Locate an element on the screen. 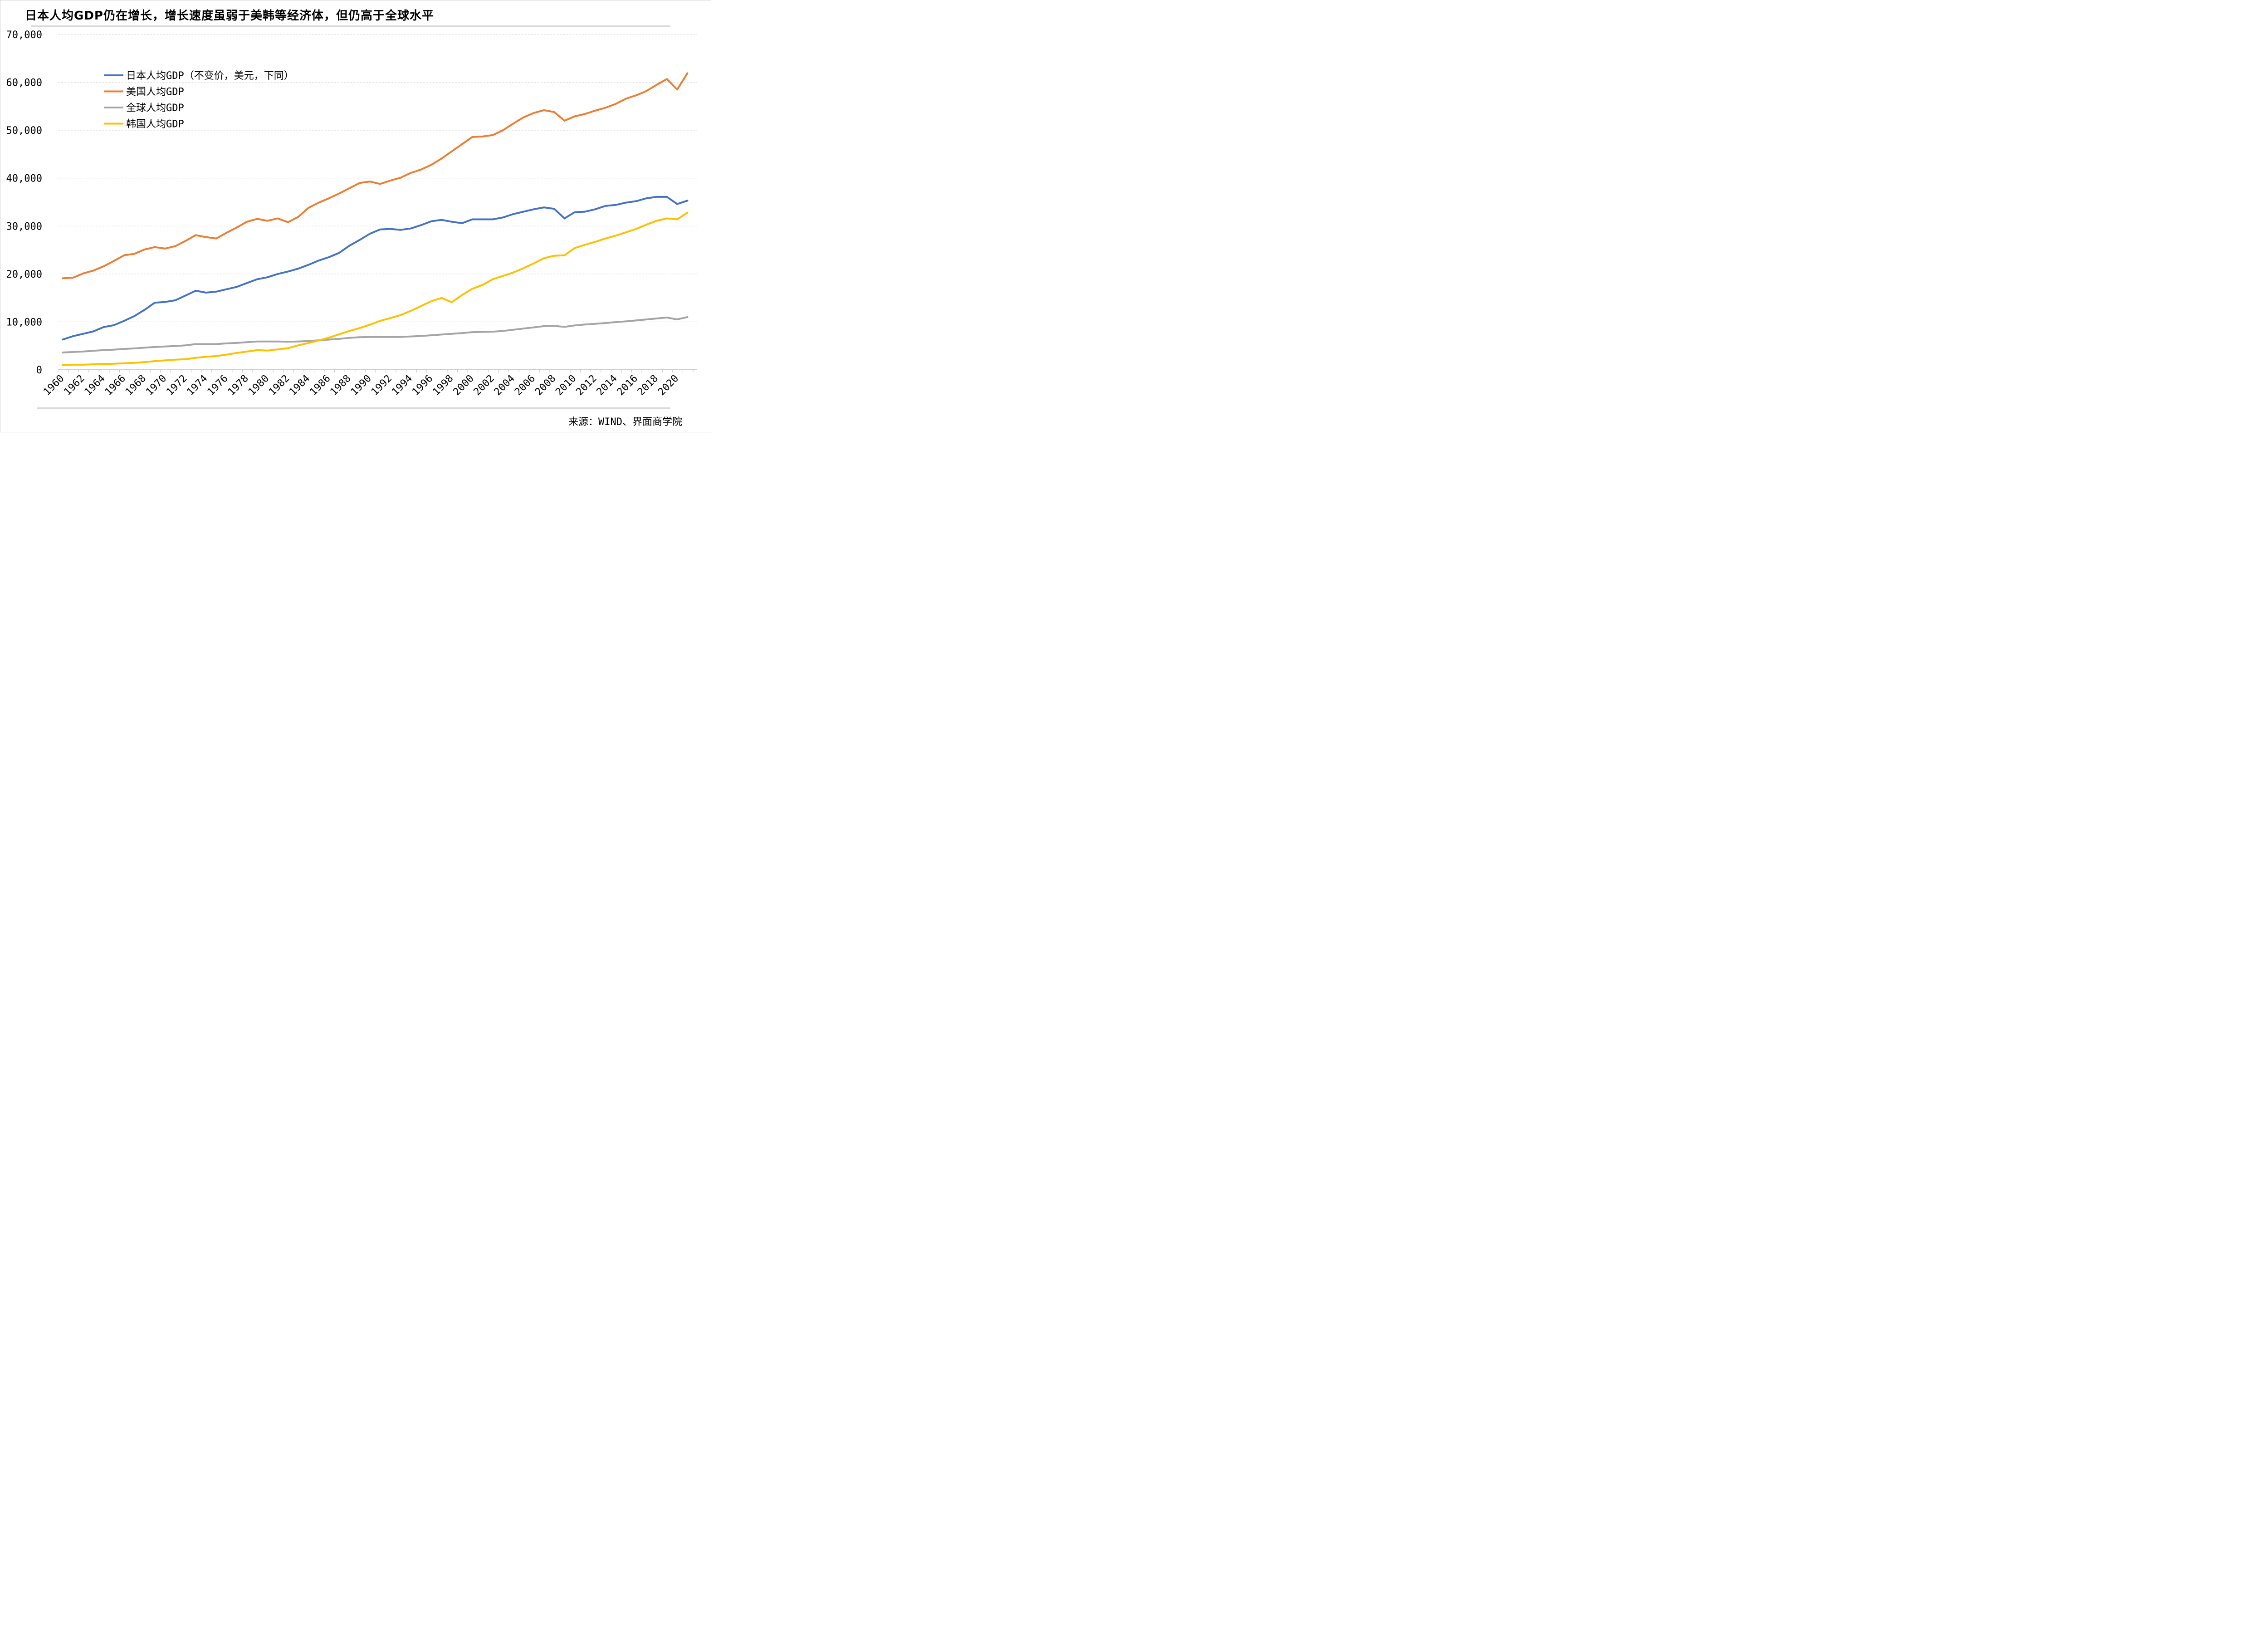 This screenshot has width=2268, height=1645. y-tick-label: 10,000 is located at coordinates (24, 322).